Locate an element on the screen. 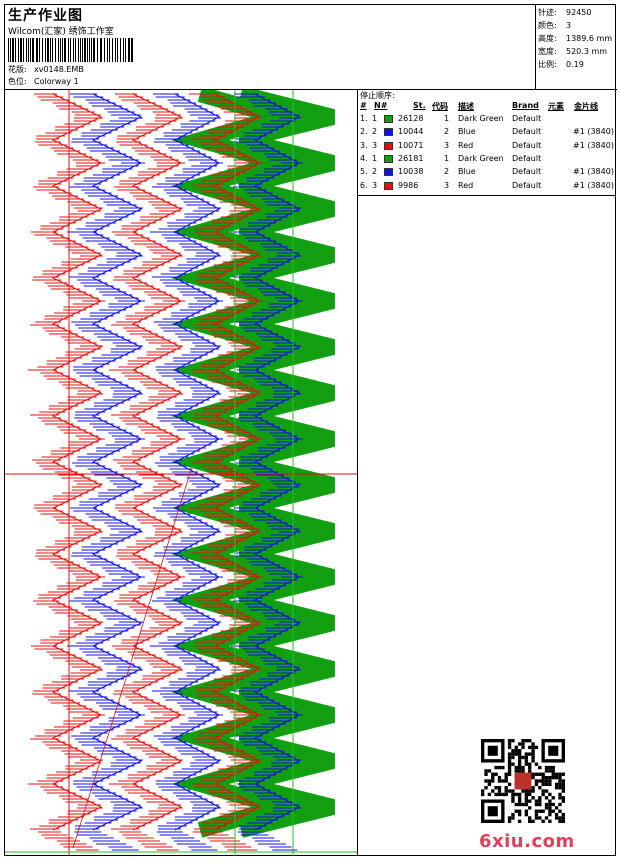  info-colors: 颜色: 3 is located at coordinates (555, 25).